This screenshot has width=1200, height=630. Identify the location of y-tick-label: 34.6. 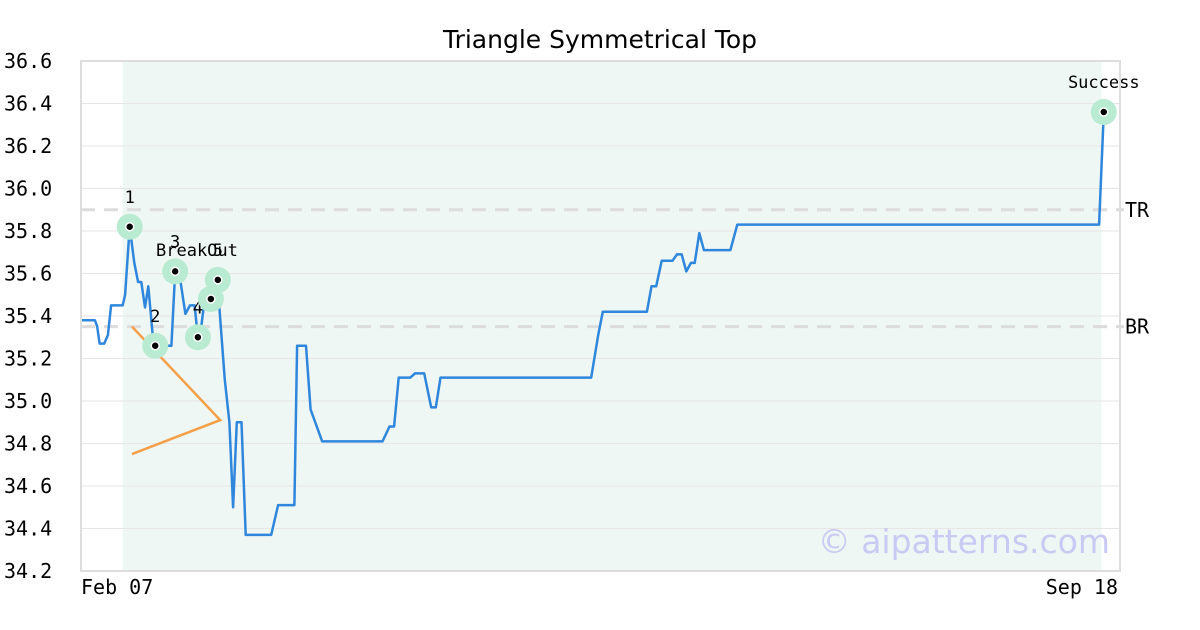
(28, 486).